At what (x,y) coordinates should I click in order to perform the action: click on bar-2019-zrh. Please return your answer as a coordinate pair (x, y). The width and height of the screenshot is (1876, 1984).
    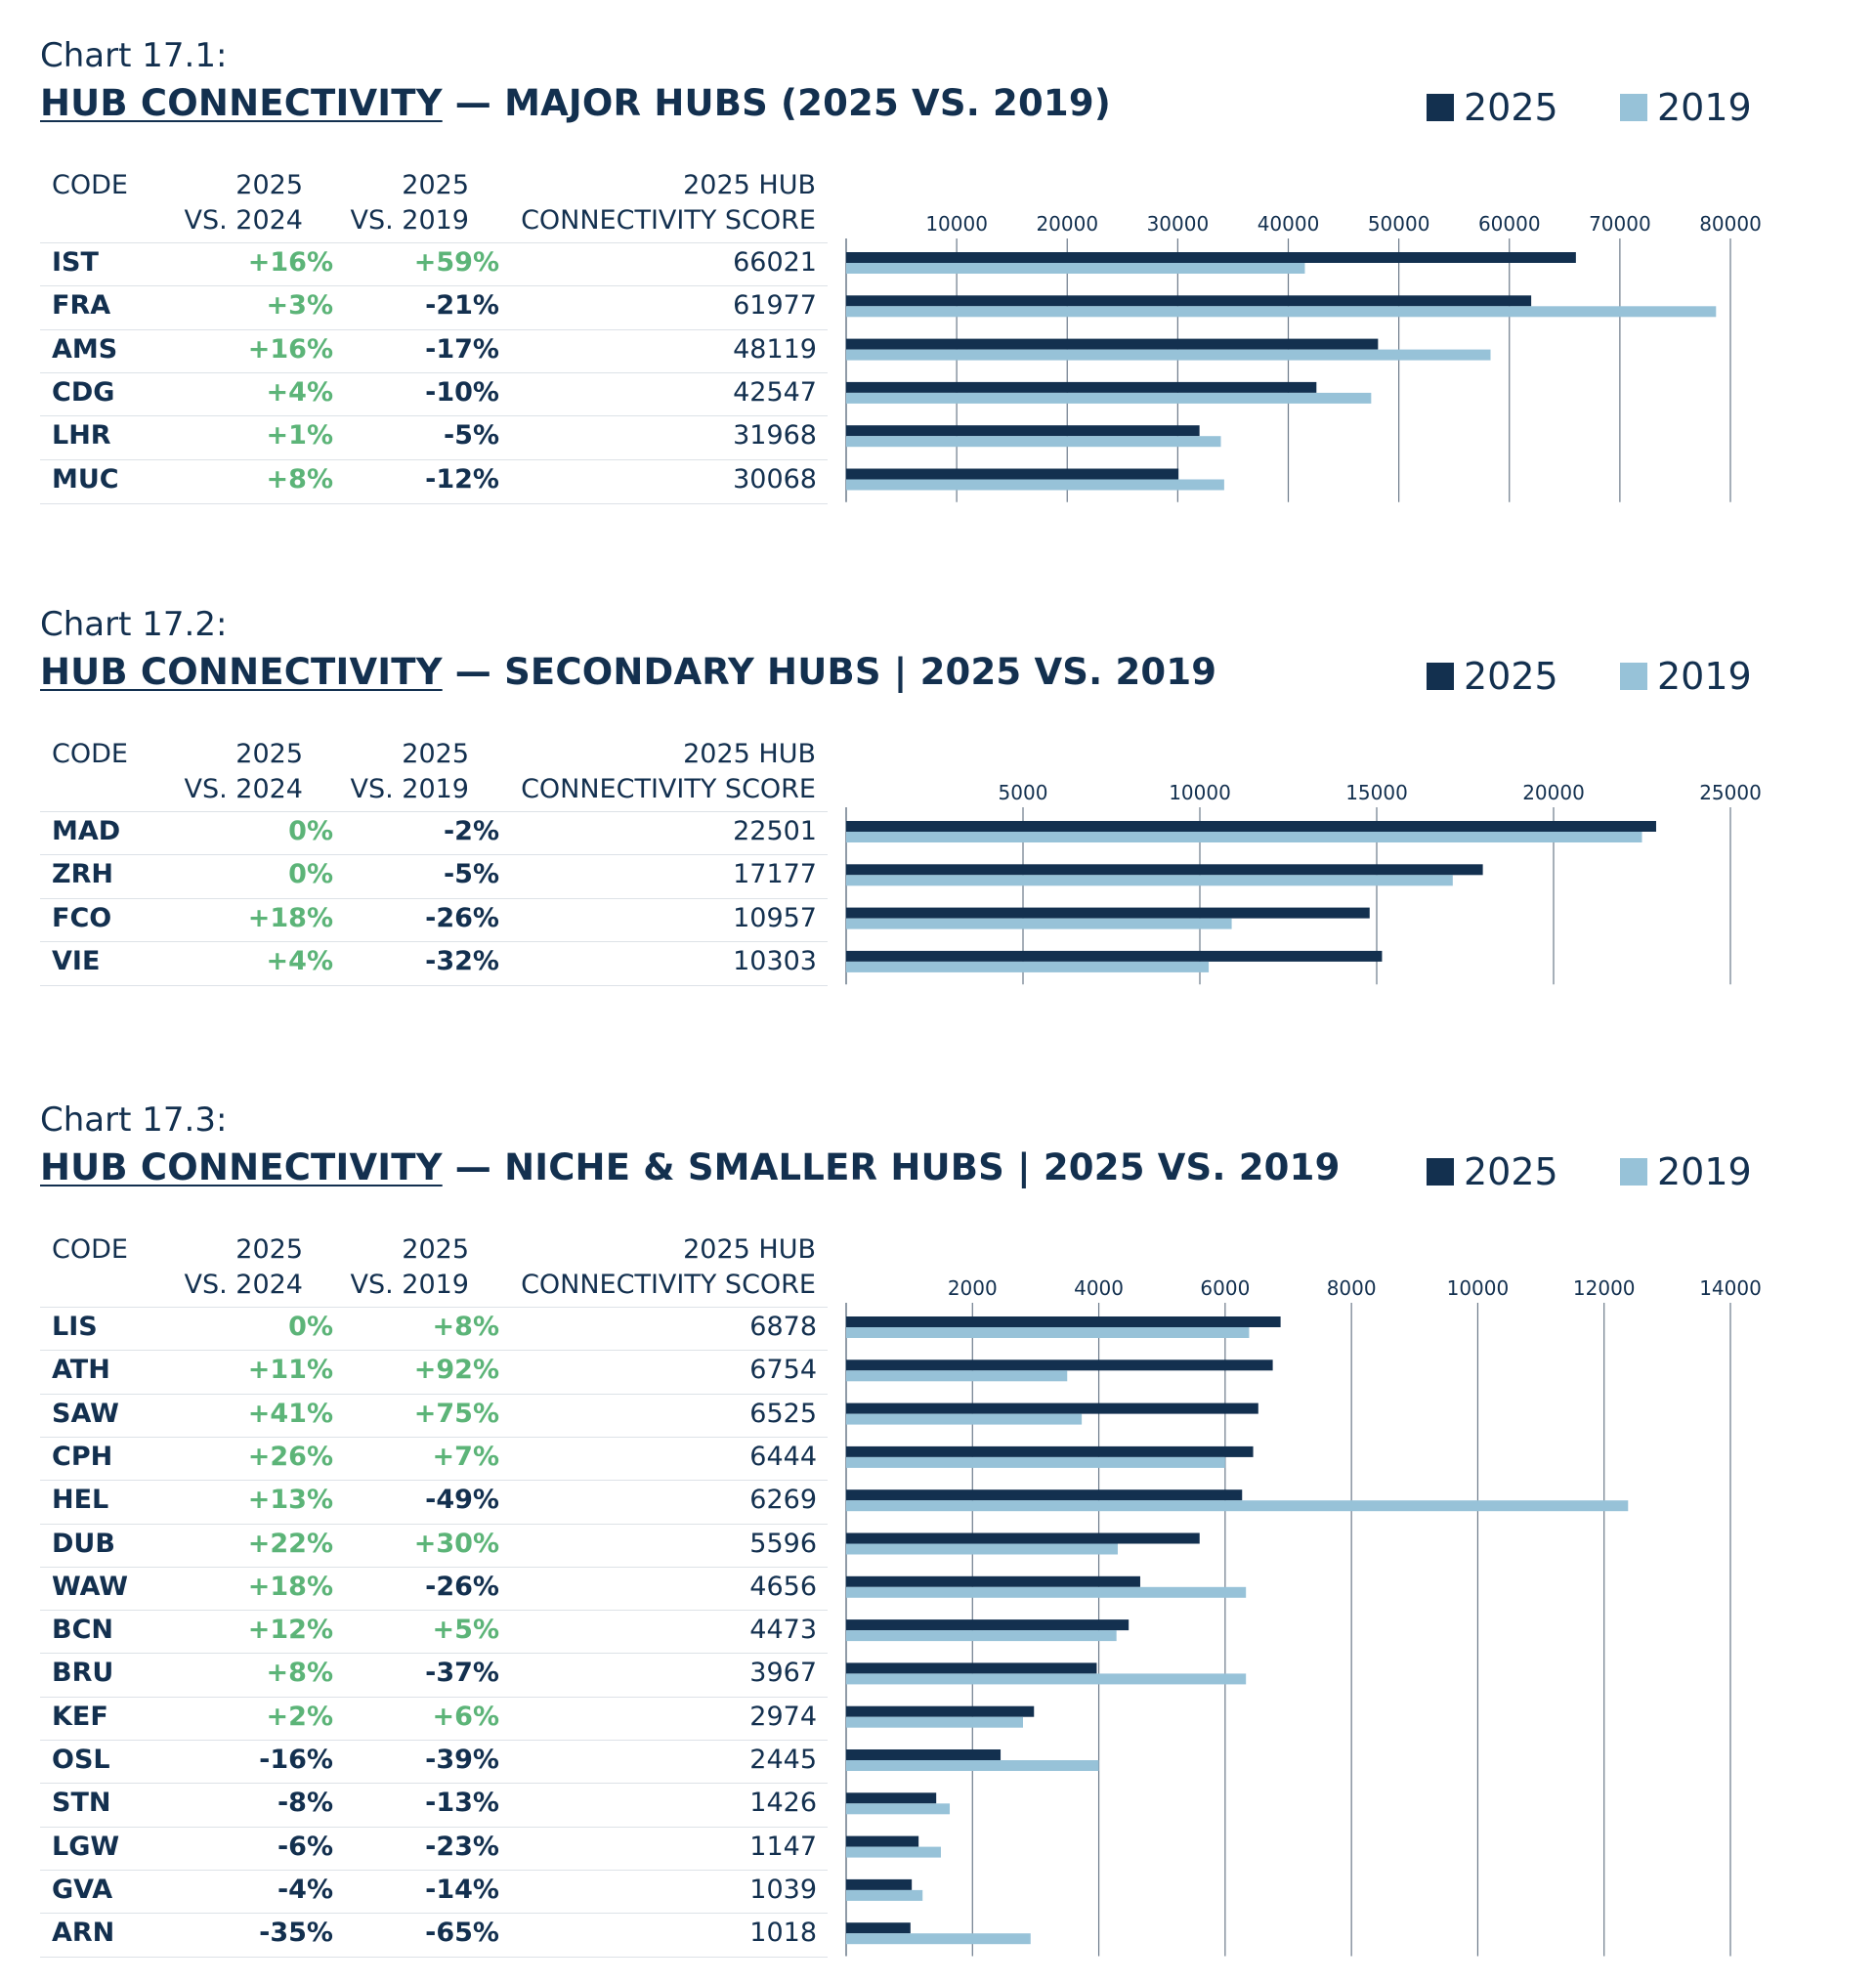
    Looking at the image, I should click on (1149, 880).